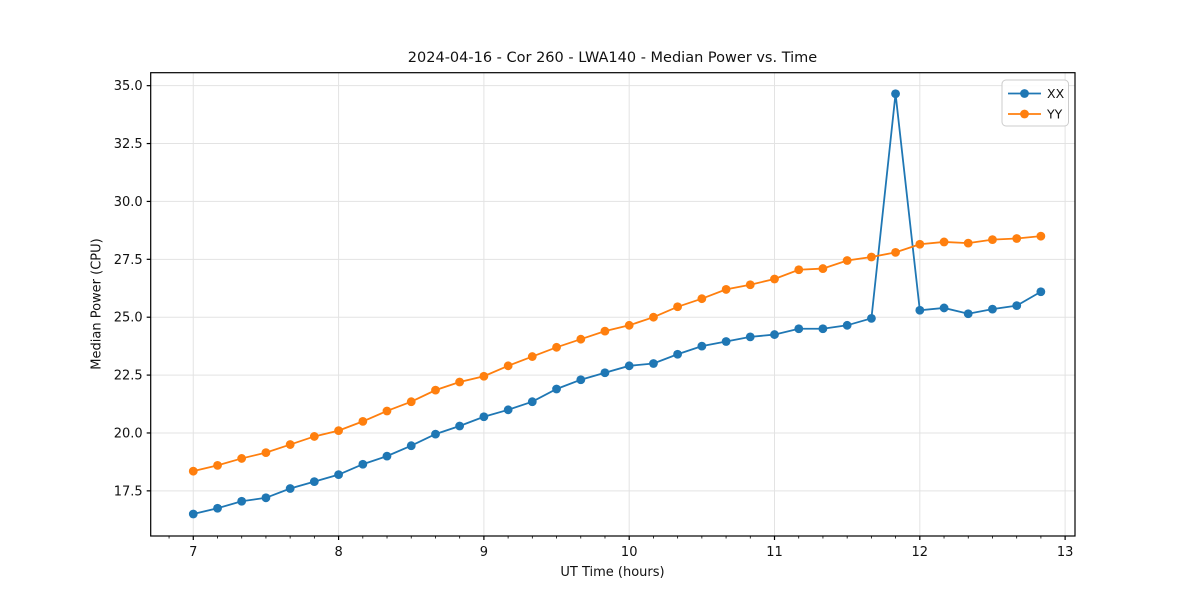 This screenshot has width=1200, height=600. I want to click on x-tick-label: 7, so click(193, 552).